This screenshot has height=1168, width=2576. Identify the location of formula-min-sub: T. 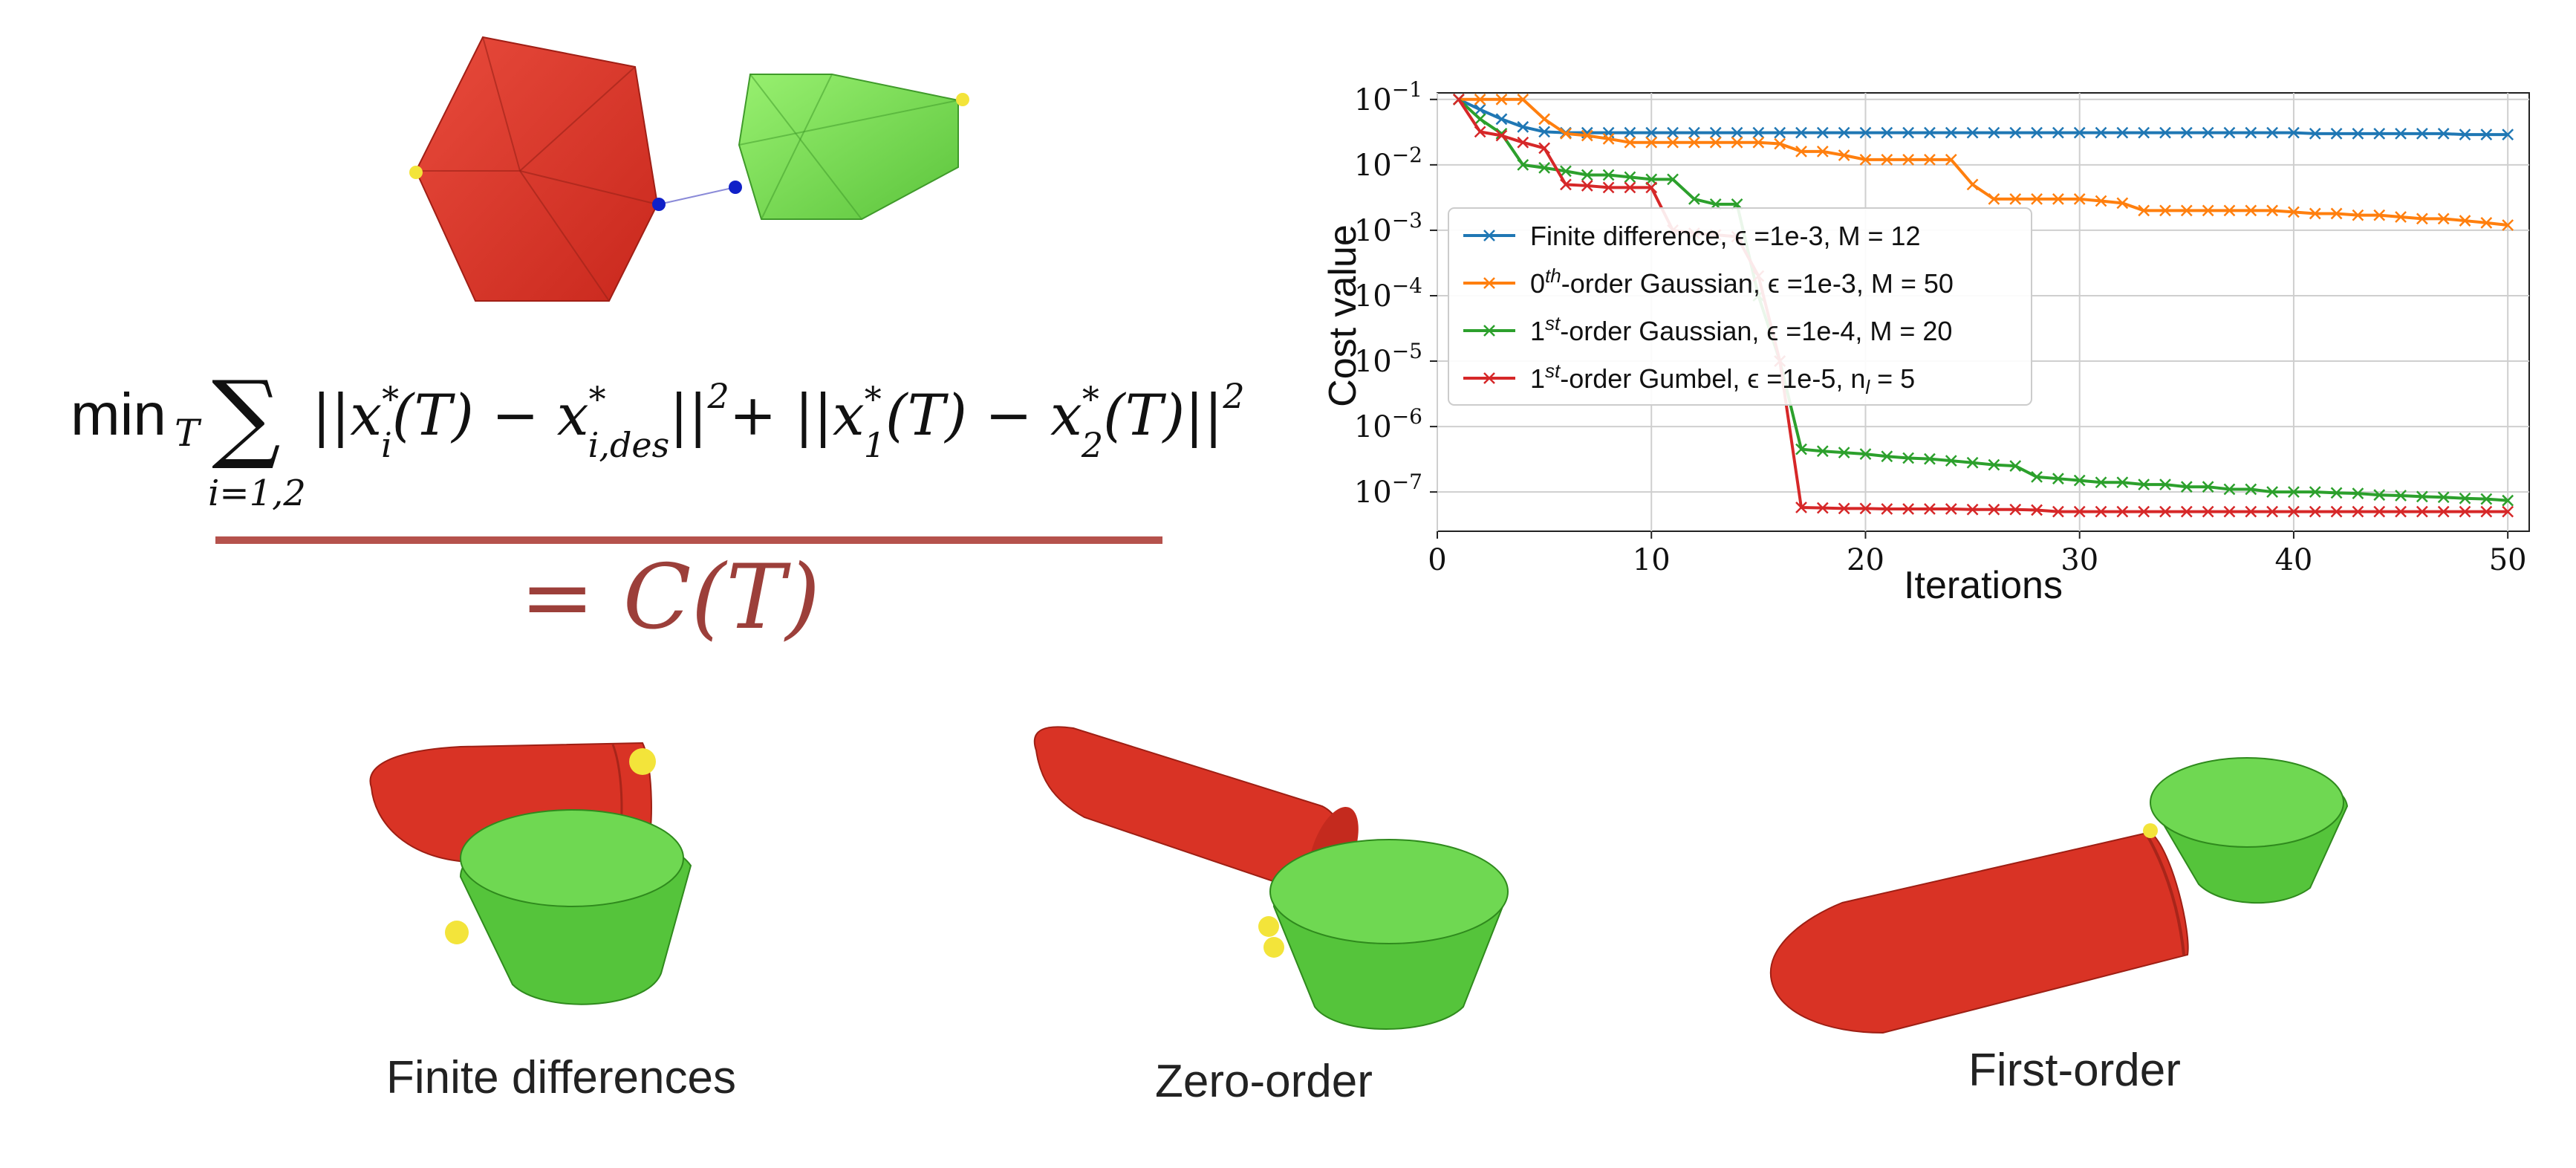
(188, 433).